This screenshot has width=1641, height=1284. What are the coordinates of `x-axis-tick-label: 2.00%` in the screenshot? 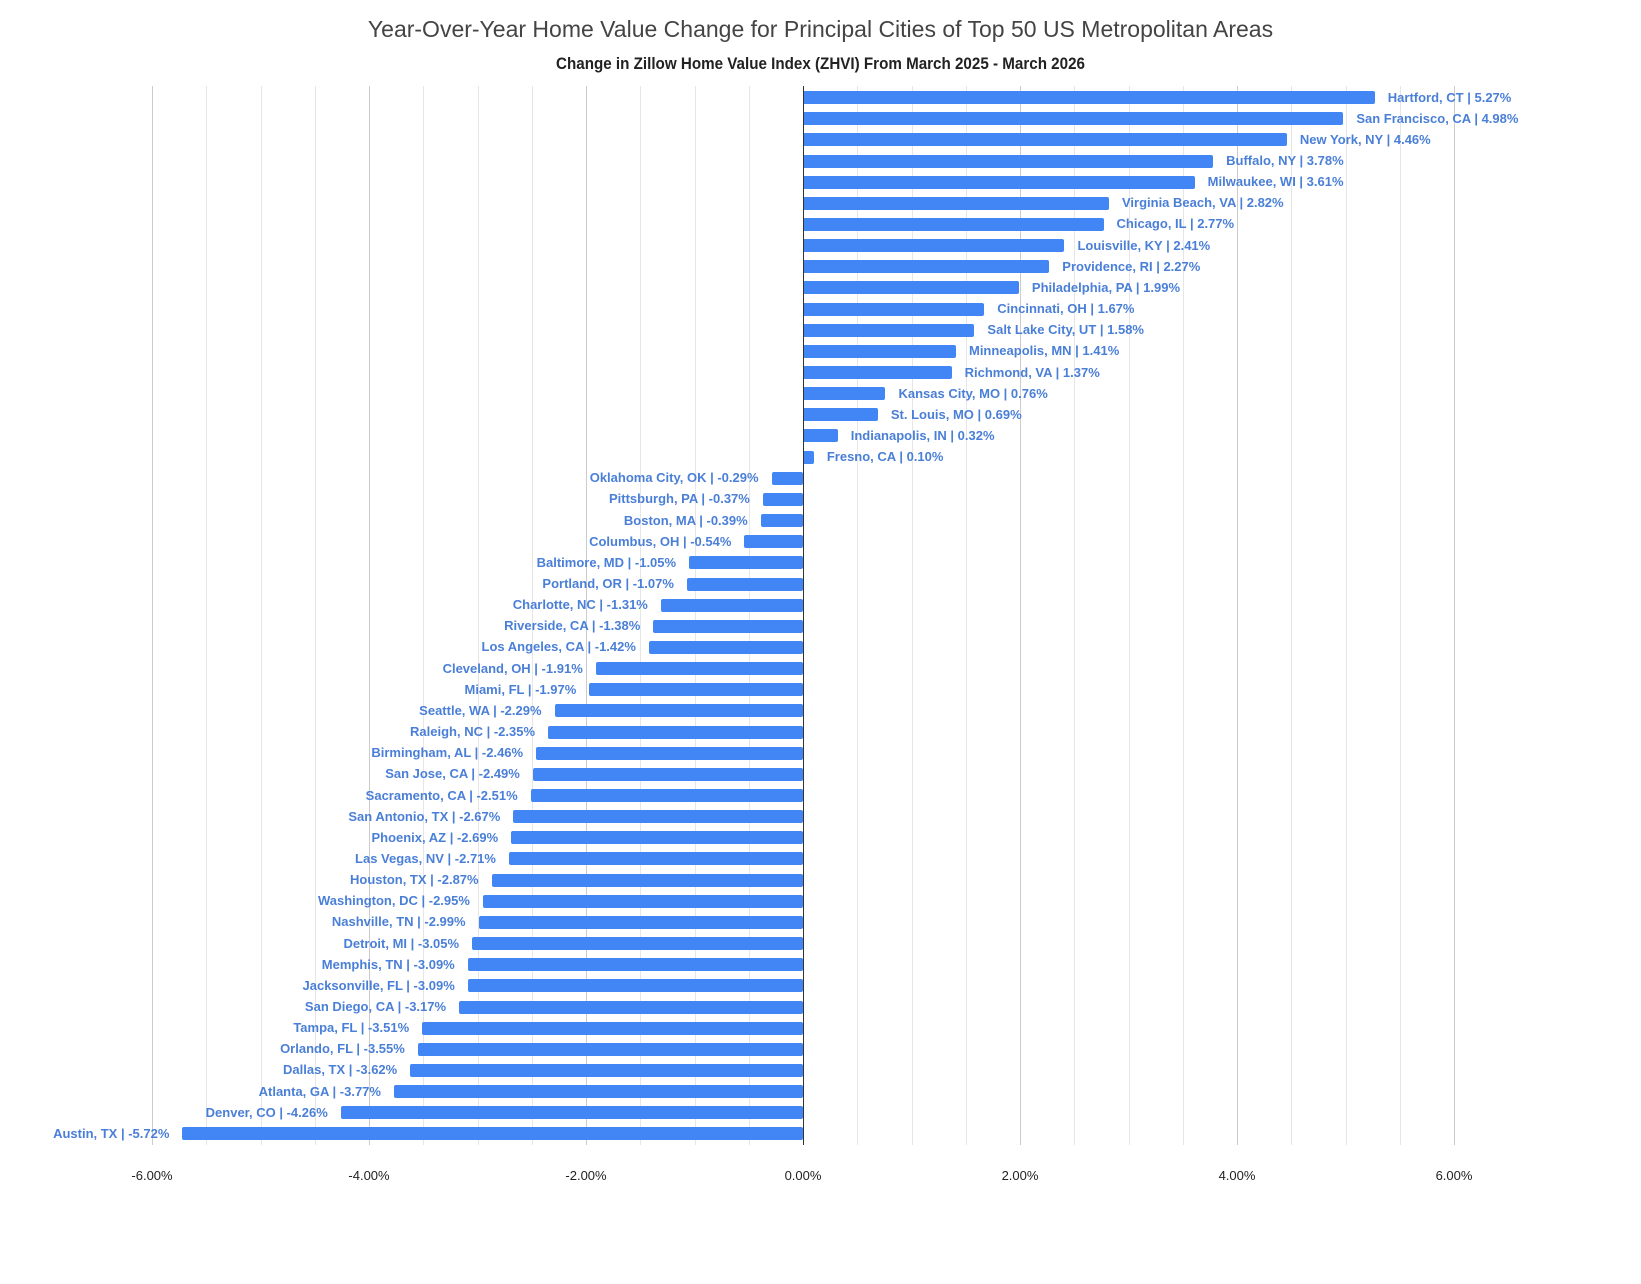 It's located at (1020, 1175).